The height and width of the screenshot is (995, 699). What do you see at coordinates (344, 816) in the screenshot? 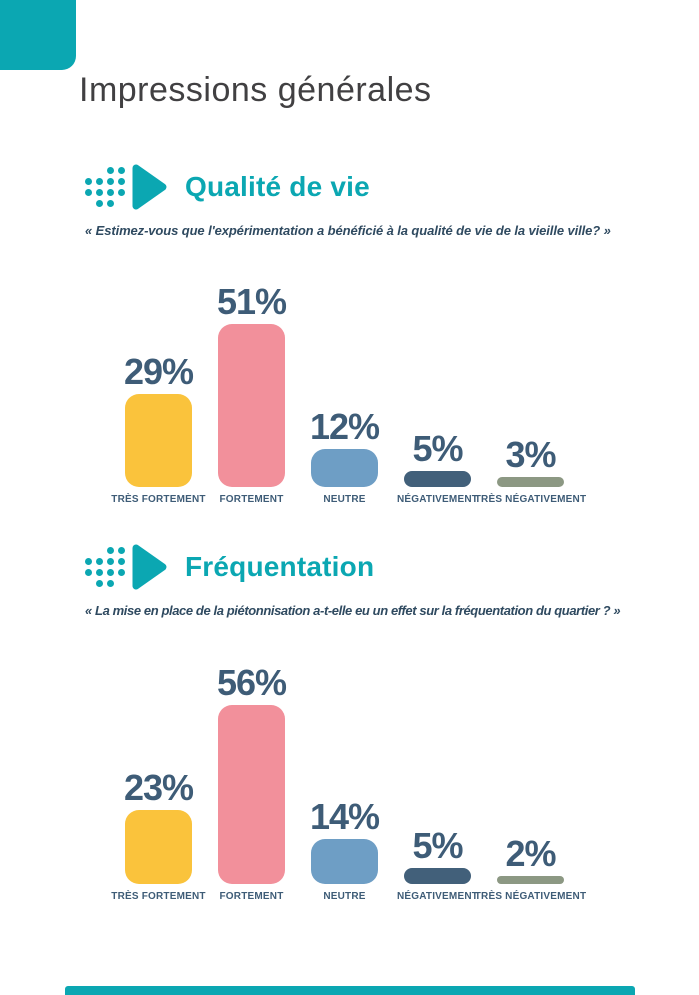
I see `bar-value-label: 14%` at bounding box center [344, 816].